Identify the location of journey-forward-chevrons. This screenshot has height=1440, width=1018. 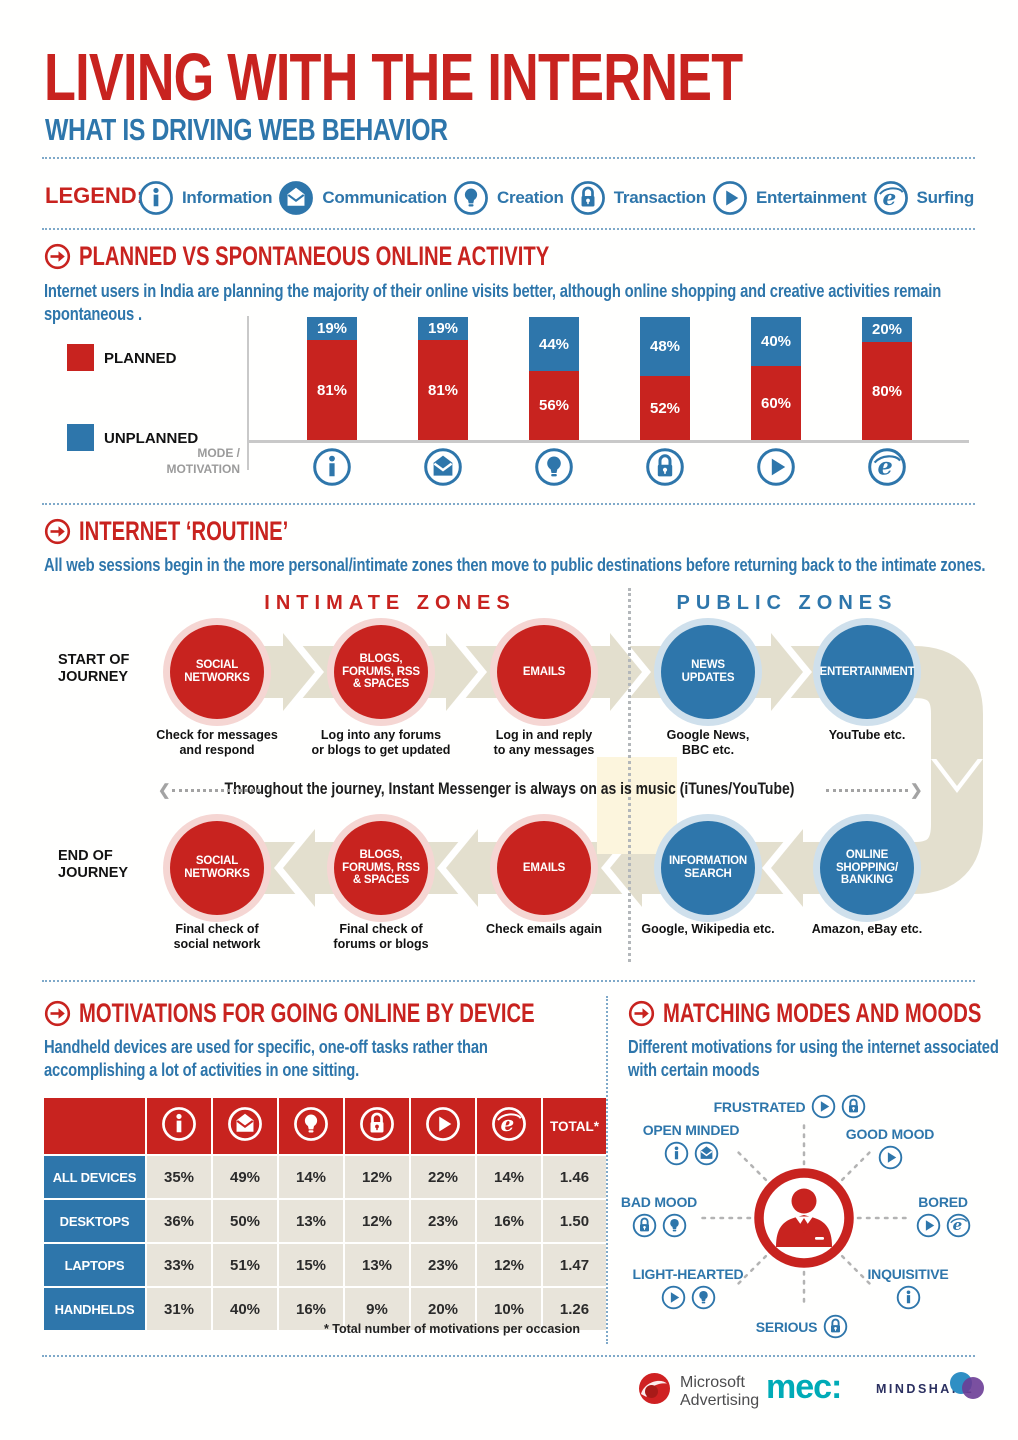
(547, 672).